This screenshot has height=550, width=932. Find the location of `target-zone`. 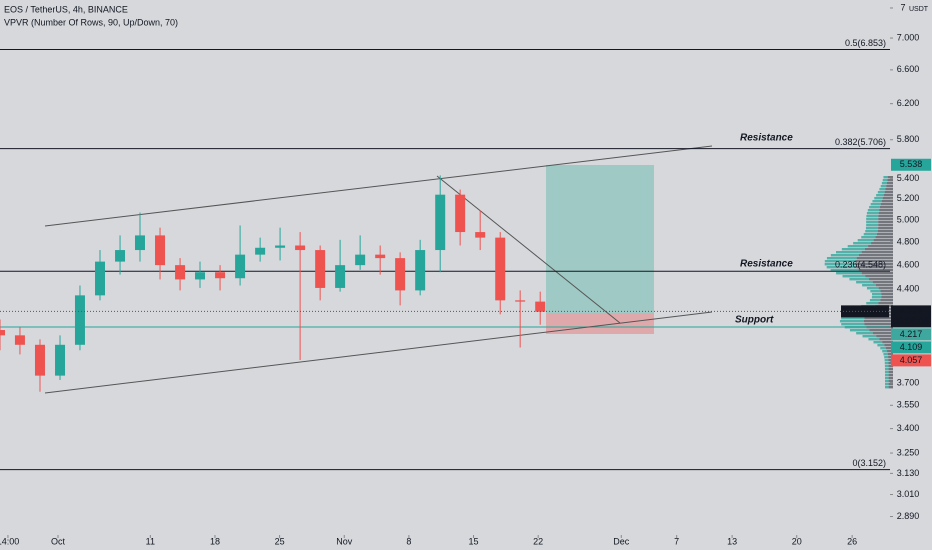

target-zone is located at coordinates (600, 239).